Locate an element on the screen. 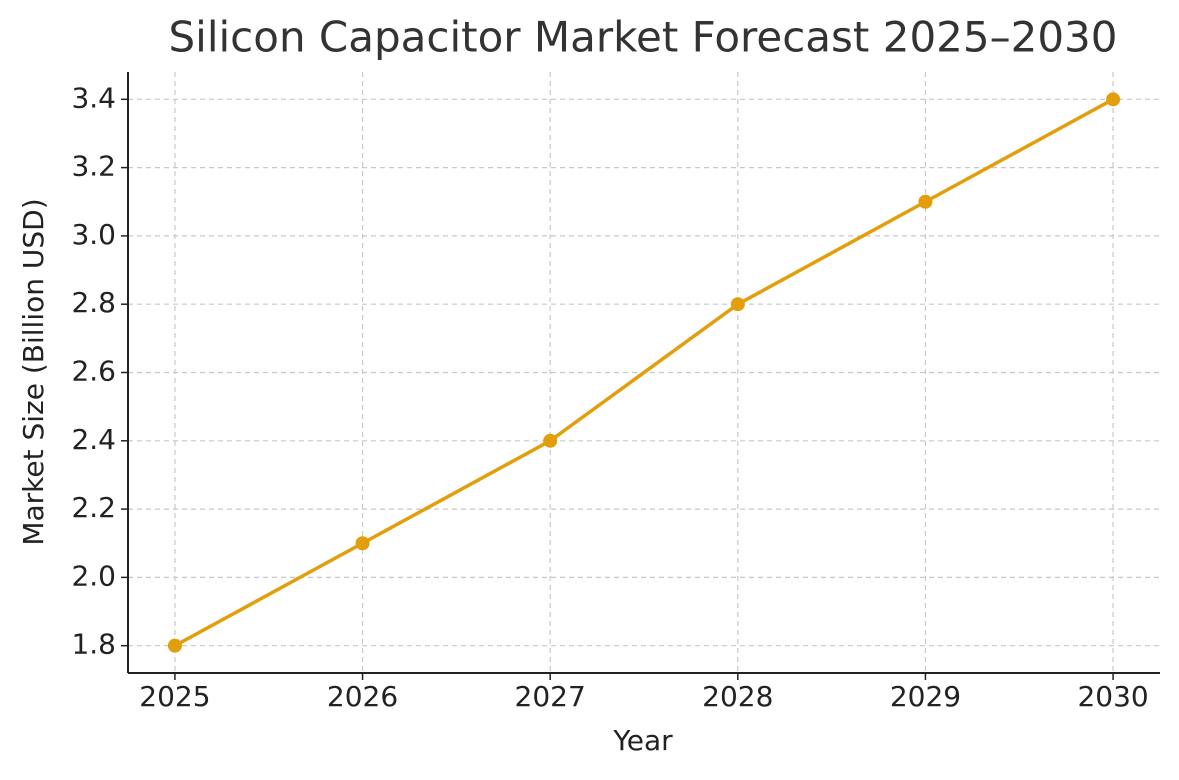 The width and height of the screenshot is (1179, 780). y-tick-label: 2.2 is located at coordinates (93, 507).